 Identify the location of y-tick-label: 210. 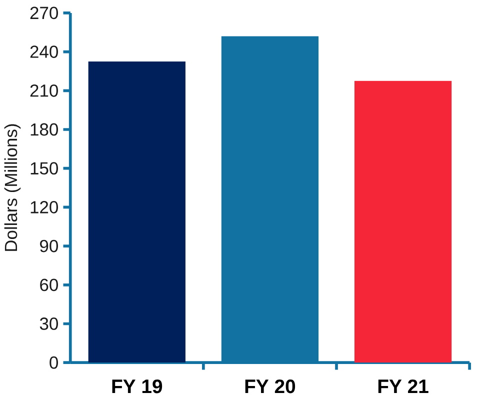
(44, 90).